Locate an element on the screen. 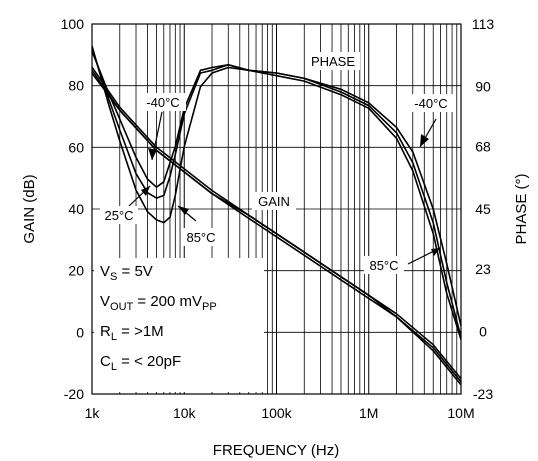 This screenshot has height=461, width=538. y-tick-label: 20 is located at coordinates (76, 271).